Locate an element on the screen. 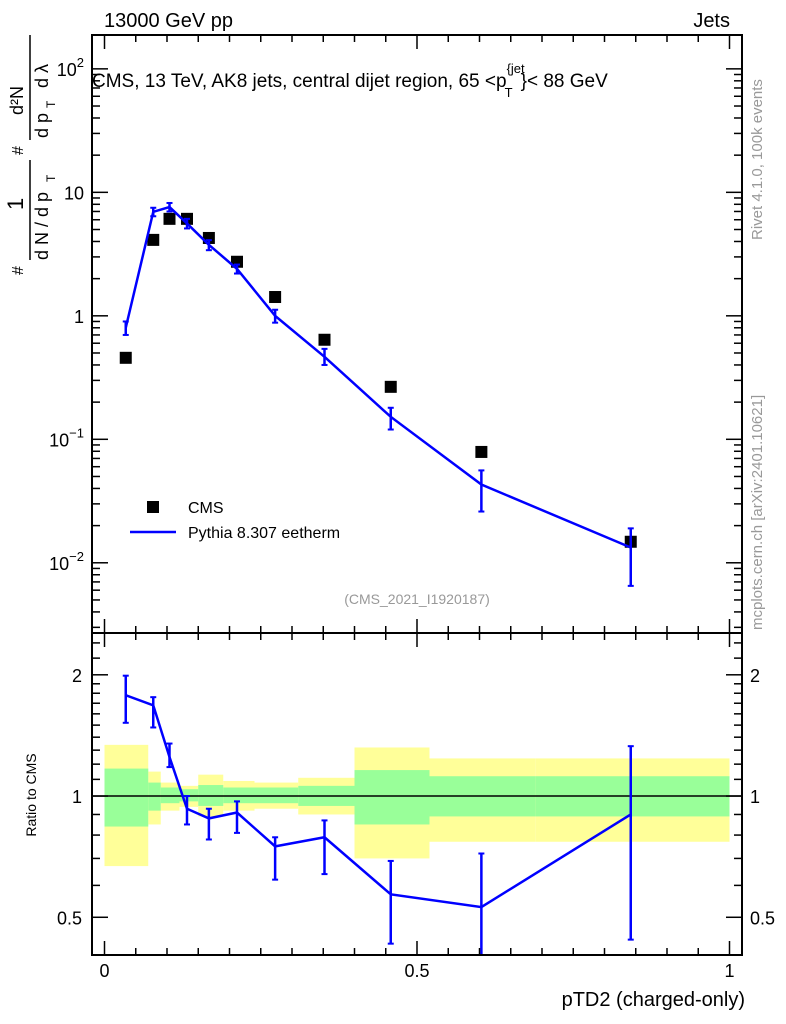 Image resolution: width=786 pixels, height=1024 pixels. ratio-tick-label-right: 2 is located at coordinates (755, 676).